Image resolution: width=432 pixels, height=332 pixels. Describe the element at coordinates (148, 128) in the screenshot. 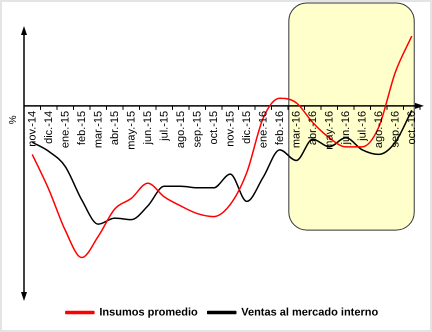

I see `x-tick-label: jun.-15` at that location.